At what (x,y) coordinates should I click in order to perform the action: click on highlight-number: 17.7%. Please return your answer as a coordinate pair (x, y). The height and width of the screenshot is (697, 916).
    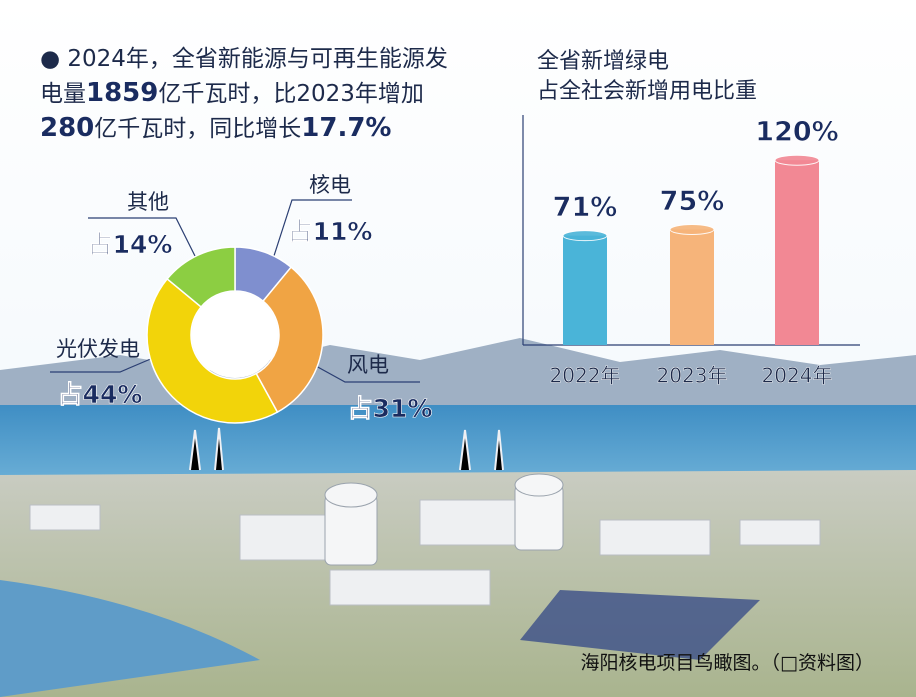
    Looking at the image, I should click on (346, 128).